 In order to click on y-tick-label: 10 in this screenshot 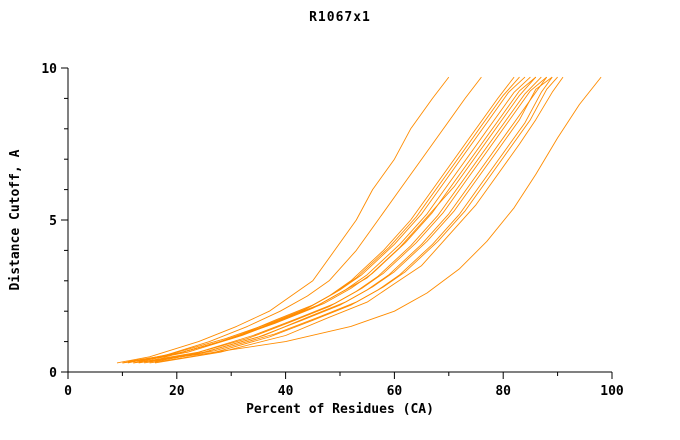, I will do `click(49, 69)`.